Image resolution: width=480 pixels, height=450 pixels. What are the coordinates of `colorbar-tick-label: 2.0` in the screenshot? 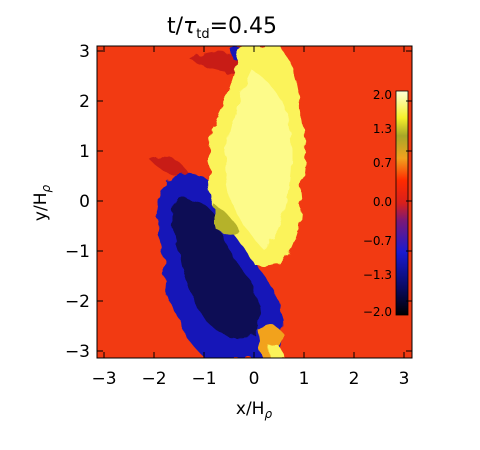 It's located at (382, 95).